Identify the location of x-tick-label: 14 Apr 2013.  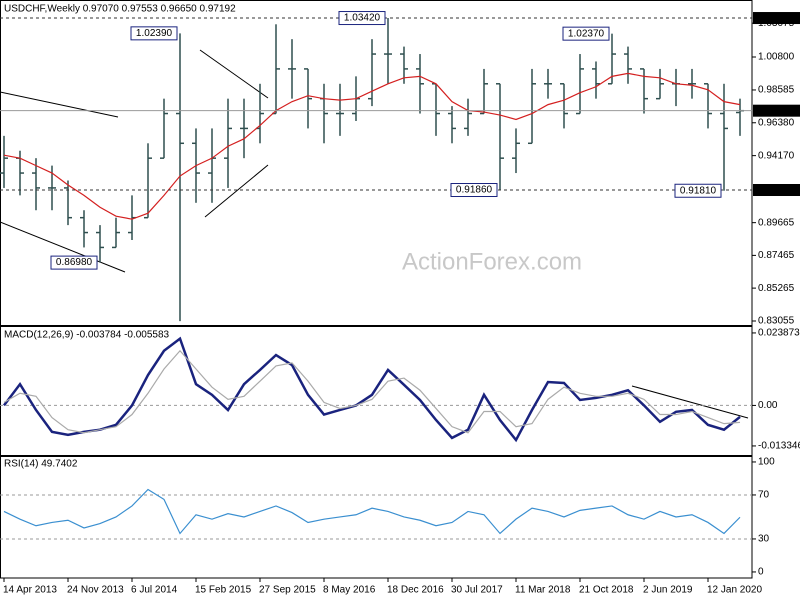
(30, 590).